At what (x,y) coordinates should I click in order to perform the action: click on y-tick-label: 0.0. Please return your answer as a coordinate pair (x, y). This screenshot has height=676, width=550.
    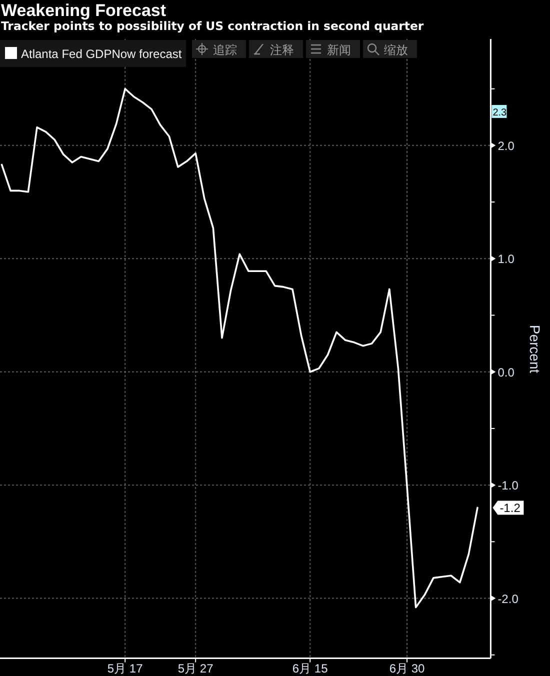
    Looking at the image, I should click on (506, 372).